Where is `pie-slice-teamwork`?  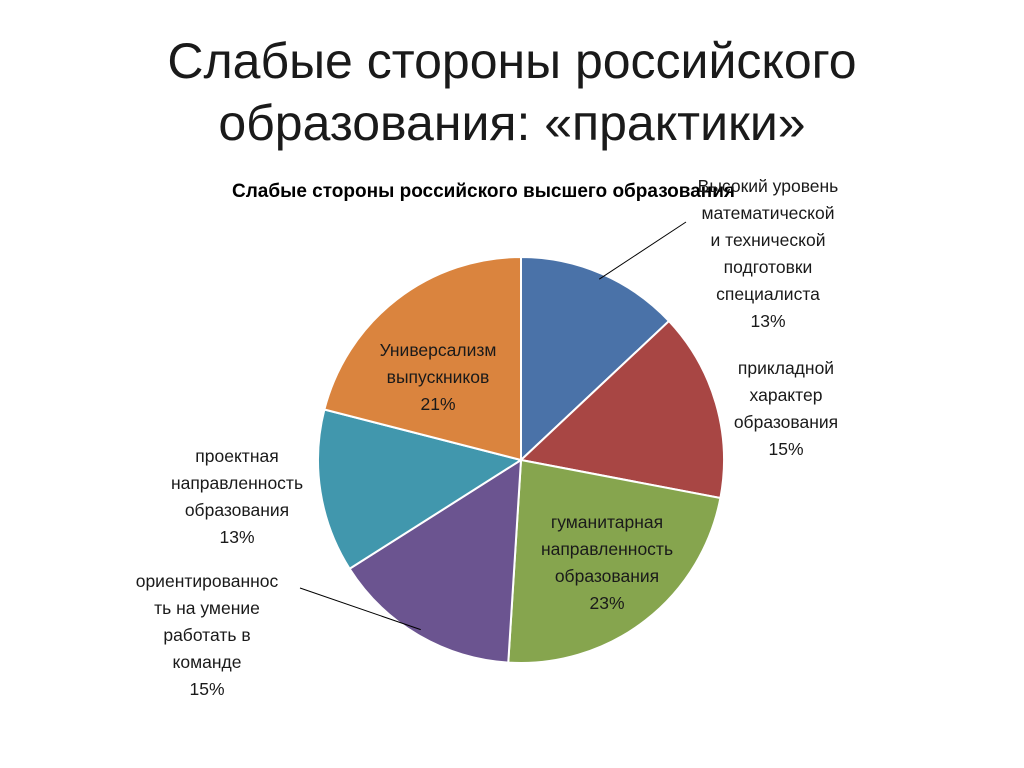 pie-slice-teamwork is located at coordinates (435, 561).